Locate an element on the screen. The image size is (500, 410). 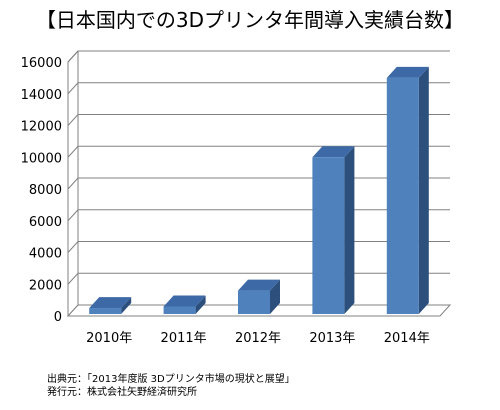
source-publisher: 発行元：株式会社矢野経済研究所 is located at coordinates (122, 392).